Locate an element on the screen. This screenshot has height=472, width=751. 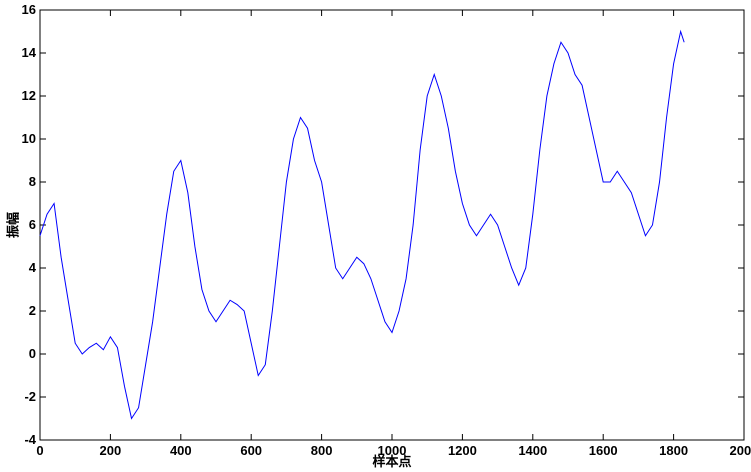
y-tick-label: 12 is located at coordinates (29, 95).